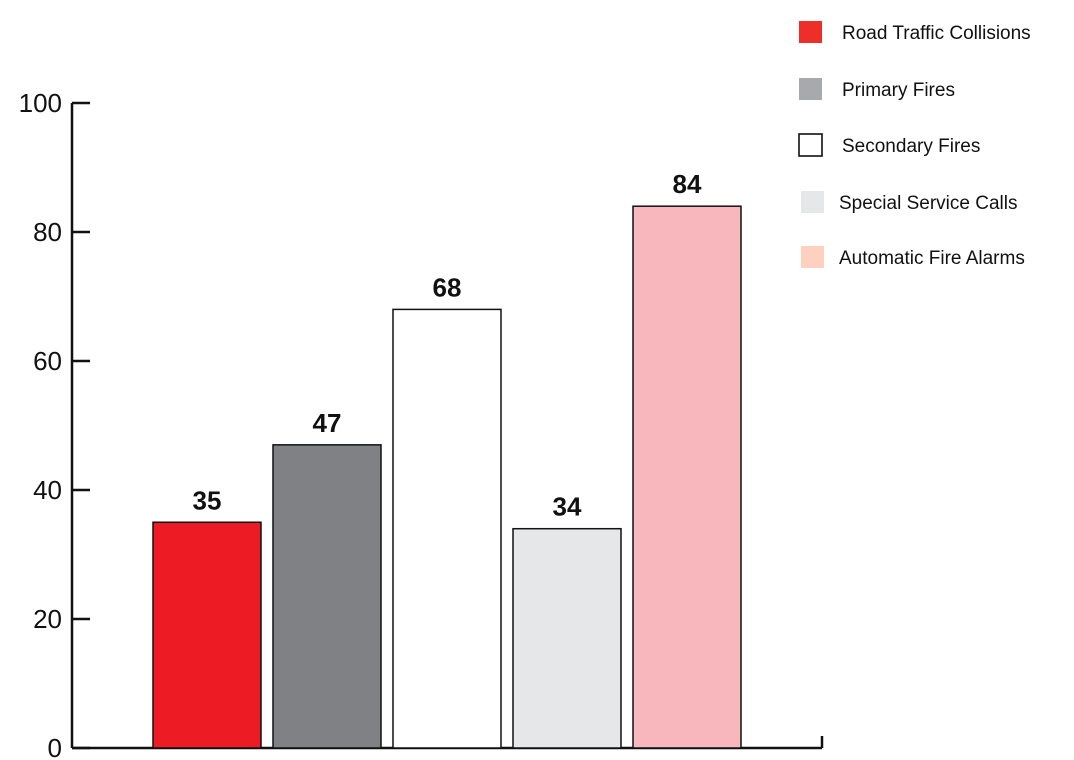  What do you see at coordinates (54, 424) in the screenshot?
I see `y-ticks: 0 20 40 60 80 100` at bounding box center [54, 424].